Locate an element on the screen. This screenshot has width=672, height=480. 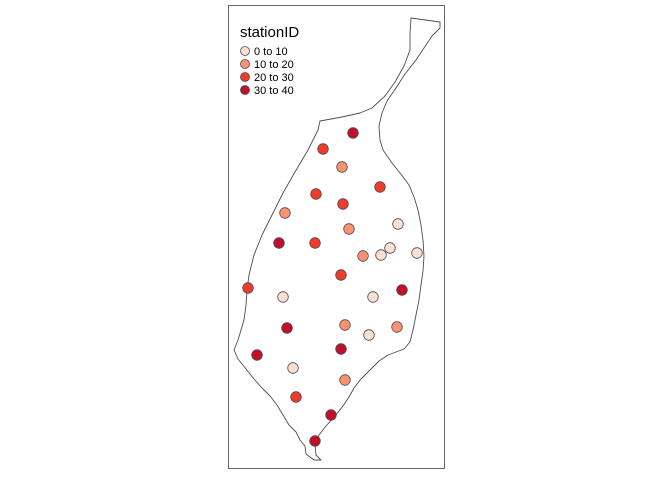
legend-title: stationID is located at coordinates (269, 32).